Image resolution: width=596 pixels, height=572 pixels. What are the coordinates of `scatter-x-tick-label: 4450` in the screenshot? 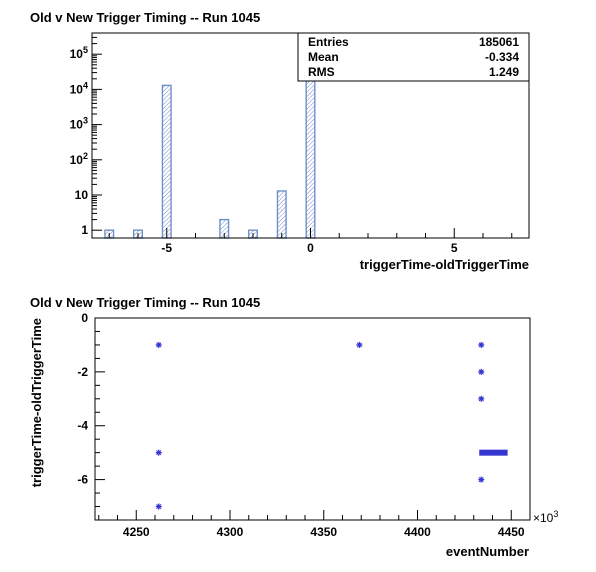 It's located at (511, 532).